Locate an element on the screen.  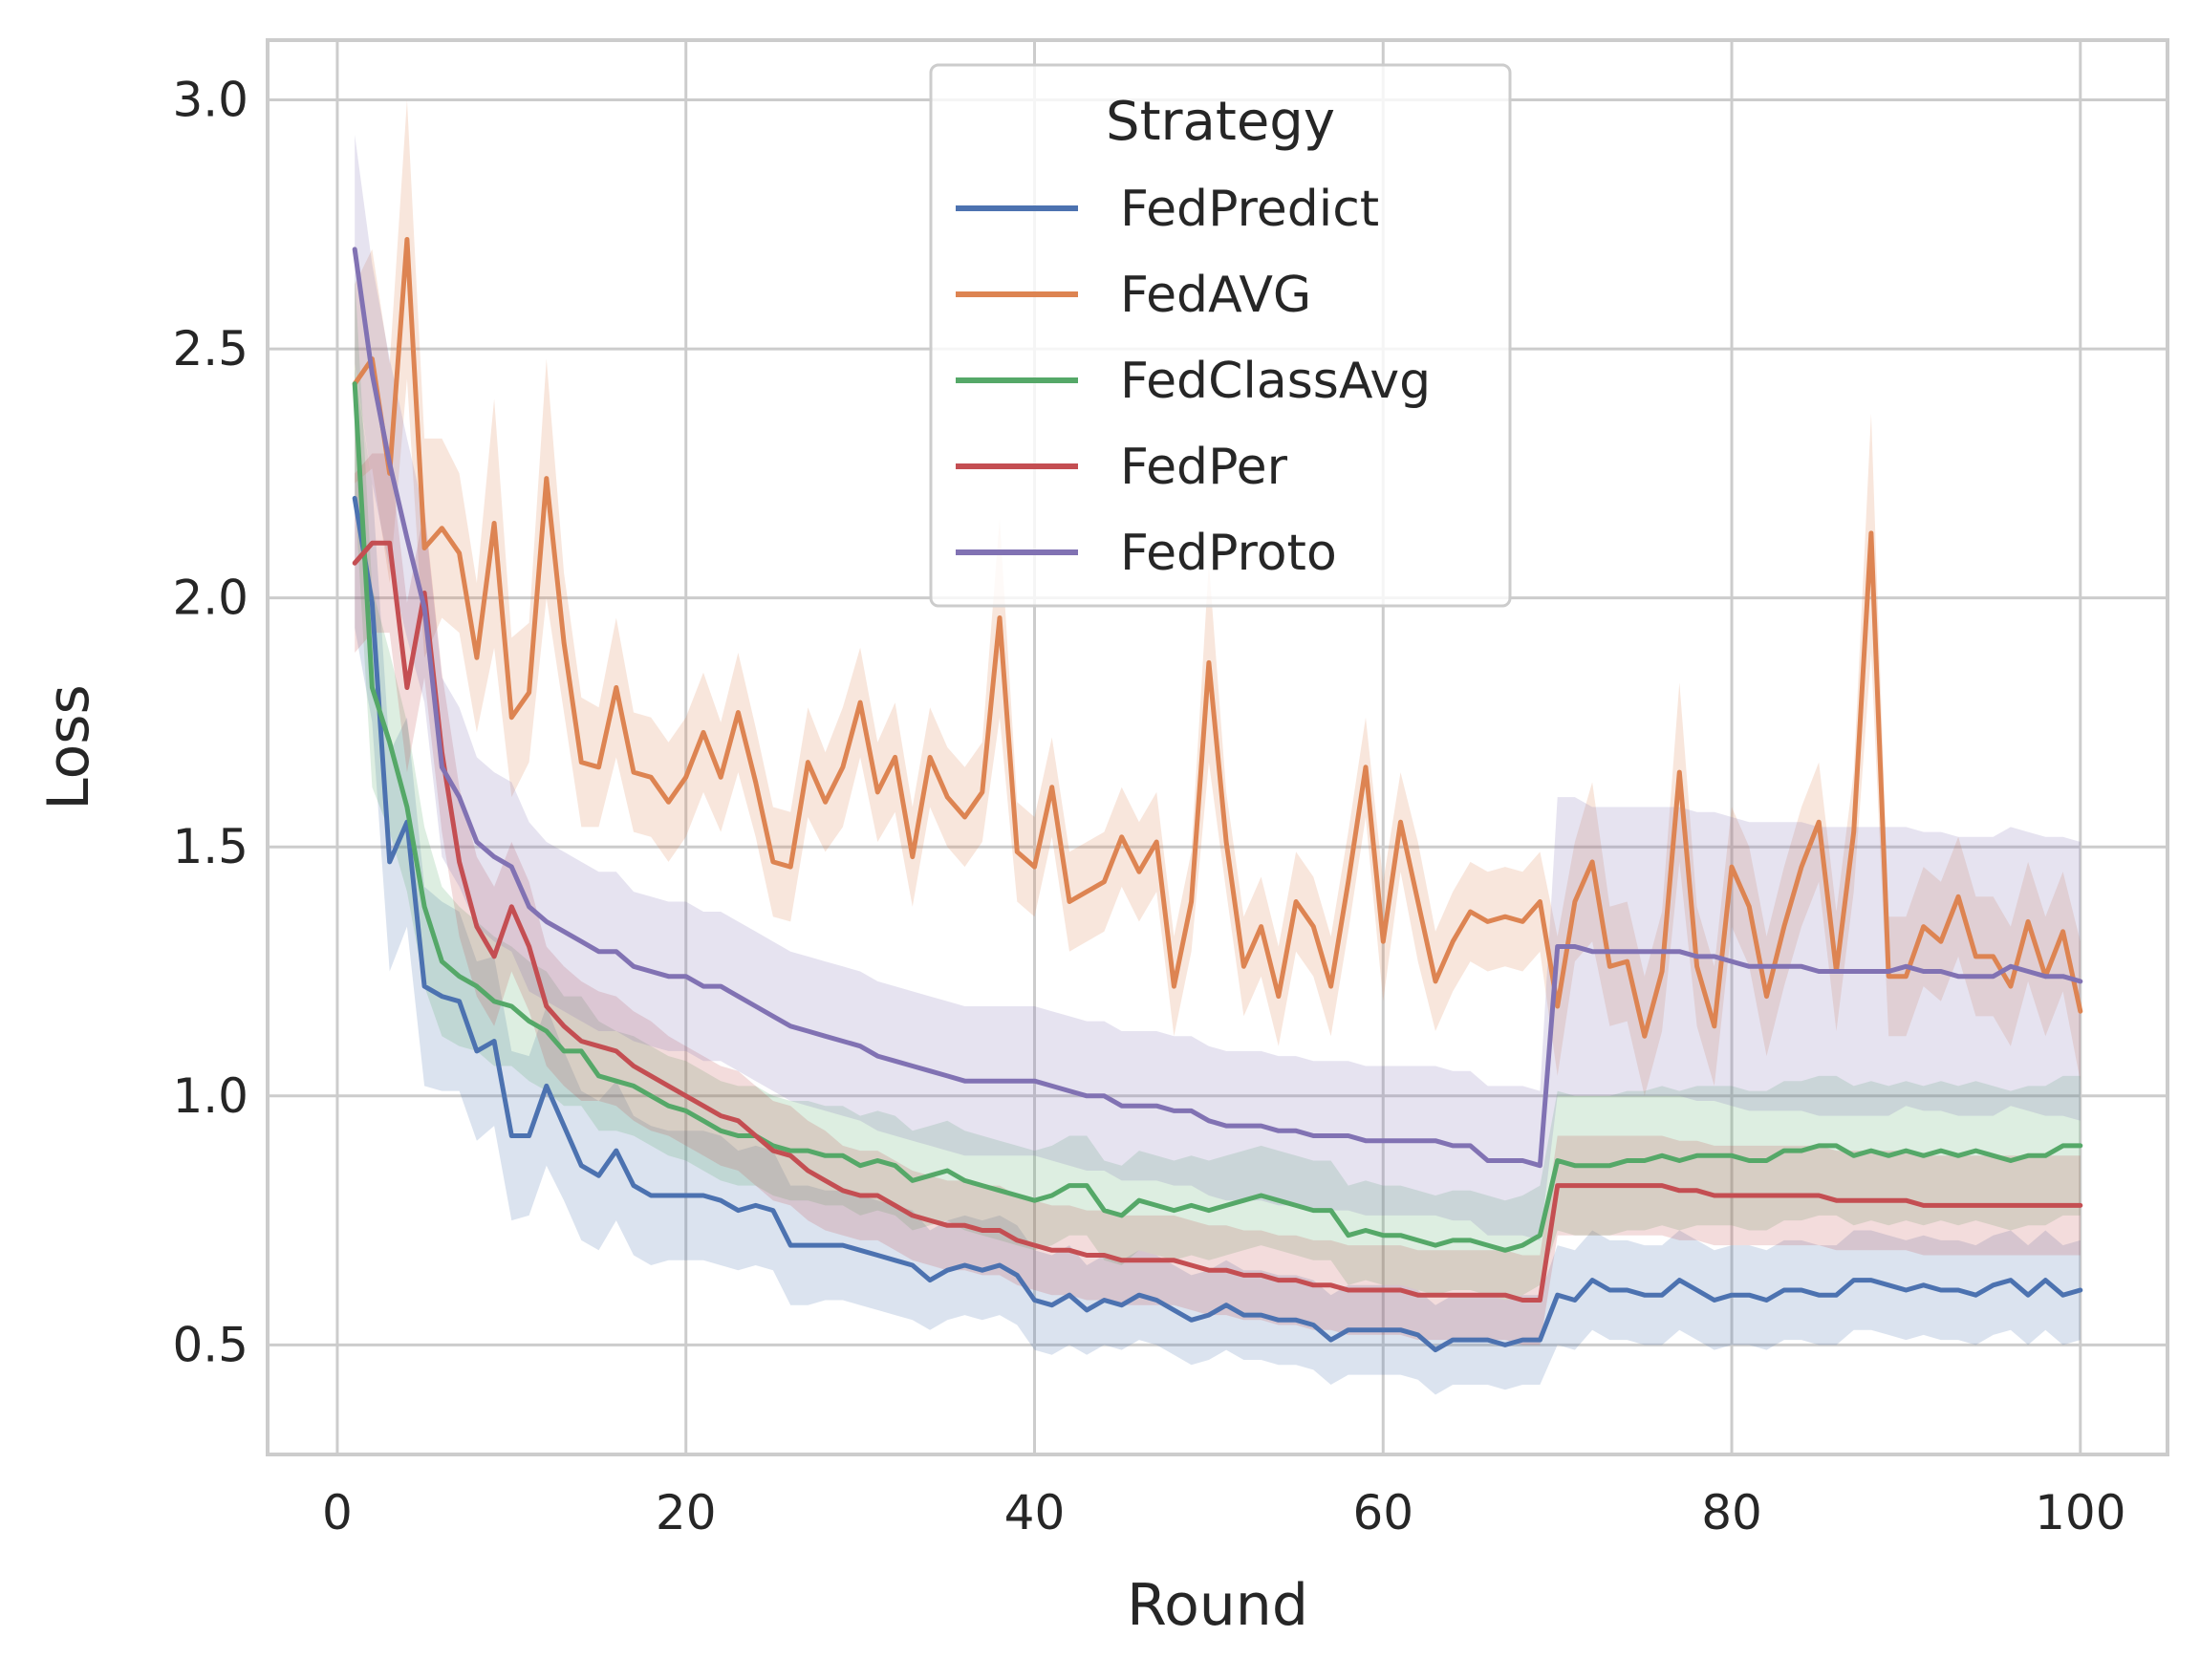
y-tick-label: 3.0 is located at coordinates (210, 100).